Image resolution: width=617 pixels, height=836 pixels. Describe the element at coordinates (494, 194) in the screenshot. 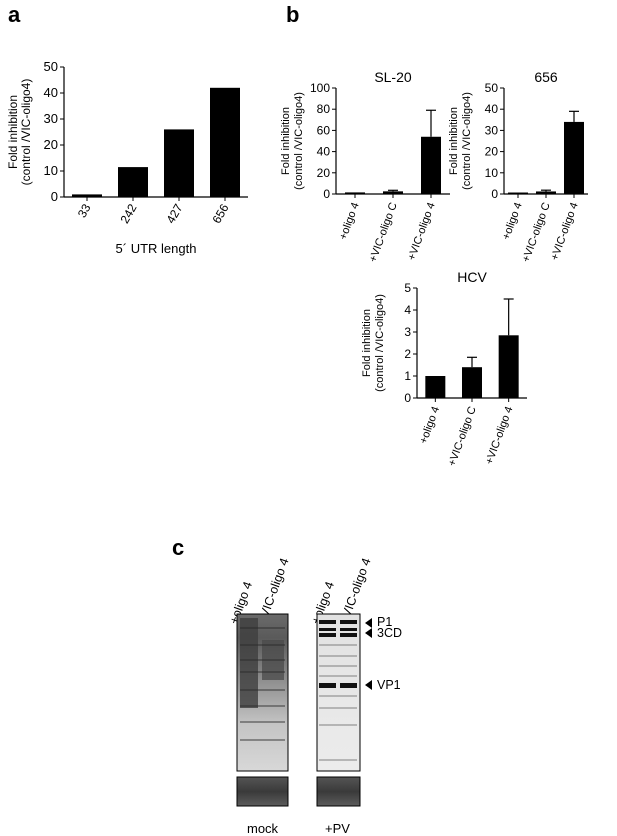

I see `chart-3-y-tick-label: 0` at that location.